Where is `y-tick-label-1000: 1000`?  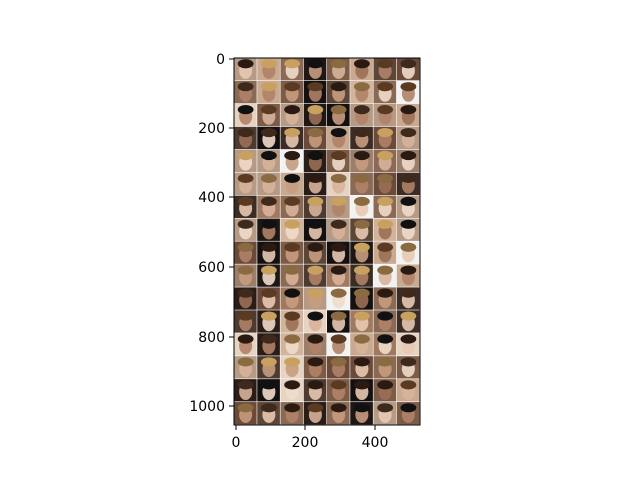
y-tick-label-1000: 1000 is located at coordinates (207, 407).